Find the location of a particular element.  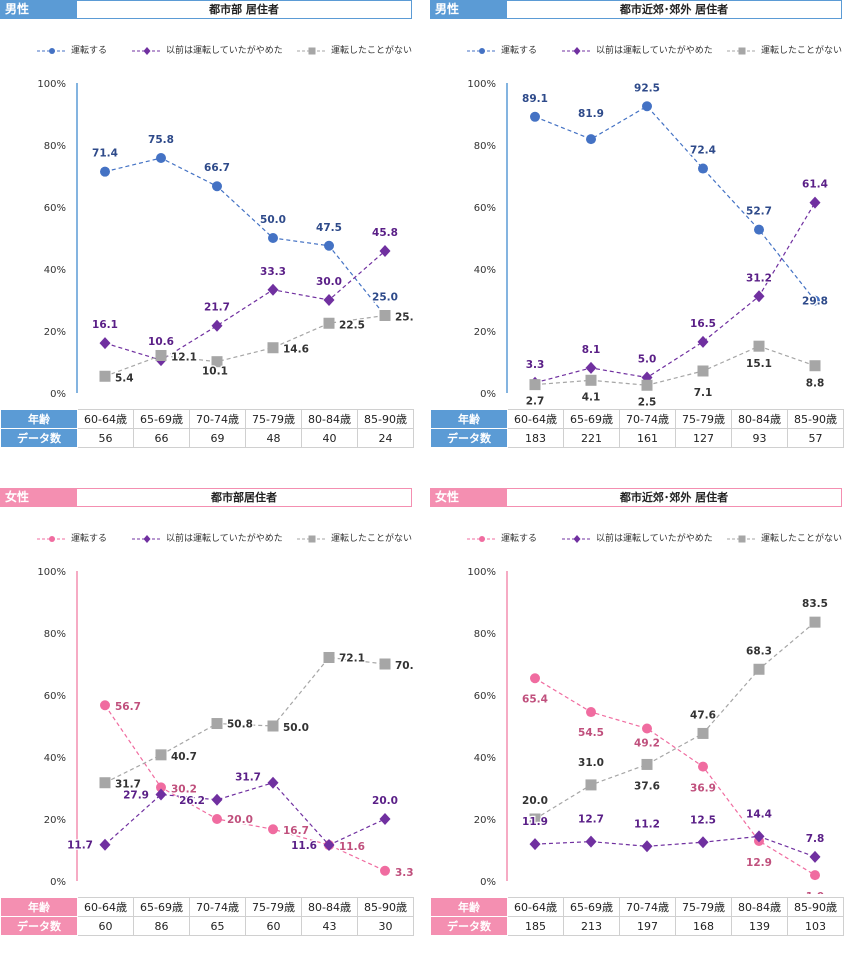

count-cell: 213 is located at coordinates (591, 926).